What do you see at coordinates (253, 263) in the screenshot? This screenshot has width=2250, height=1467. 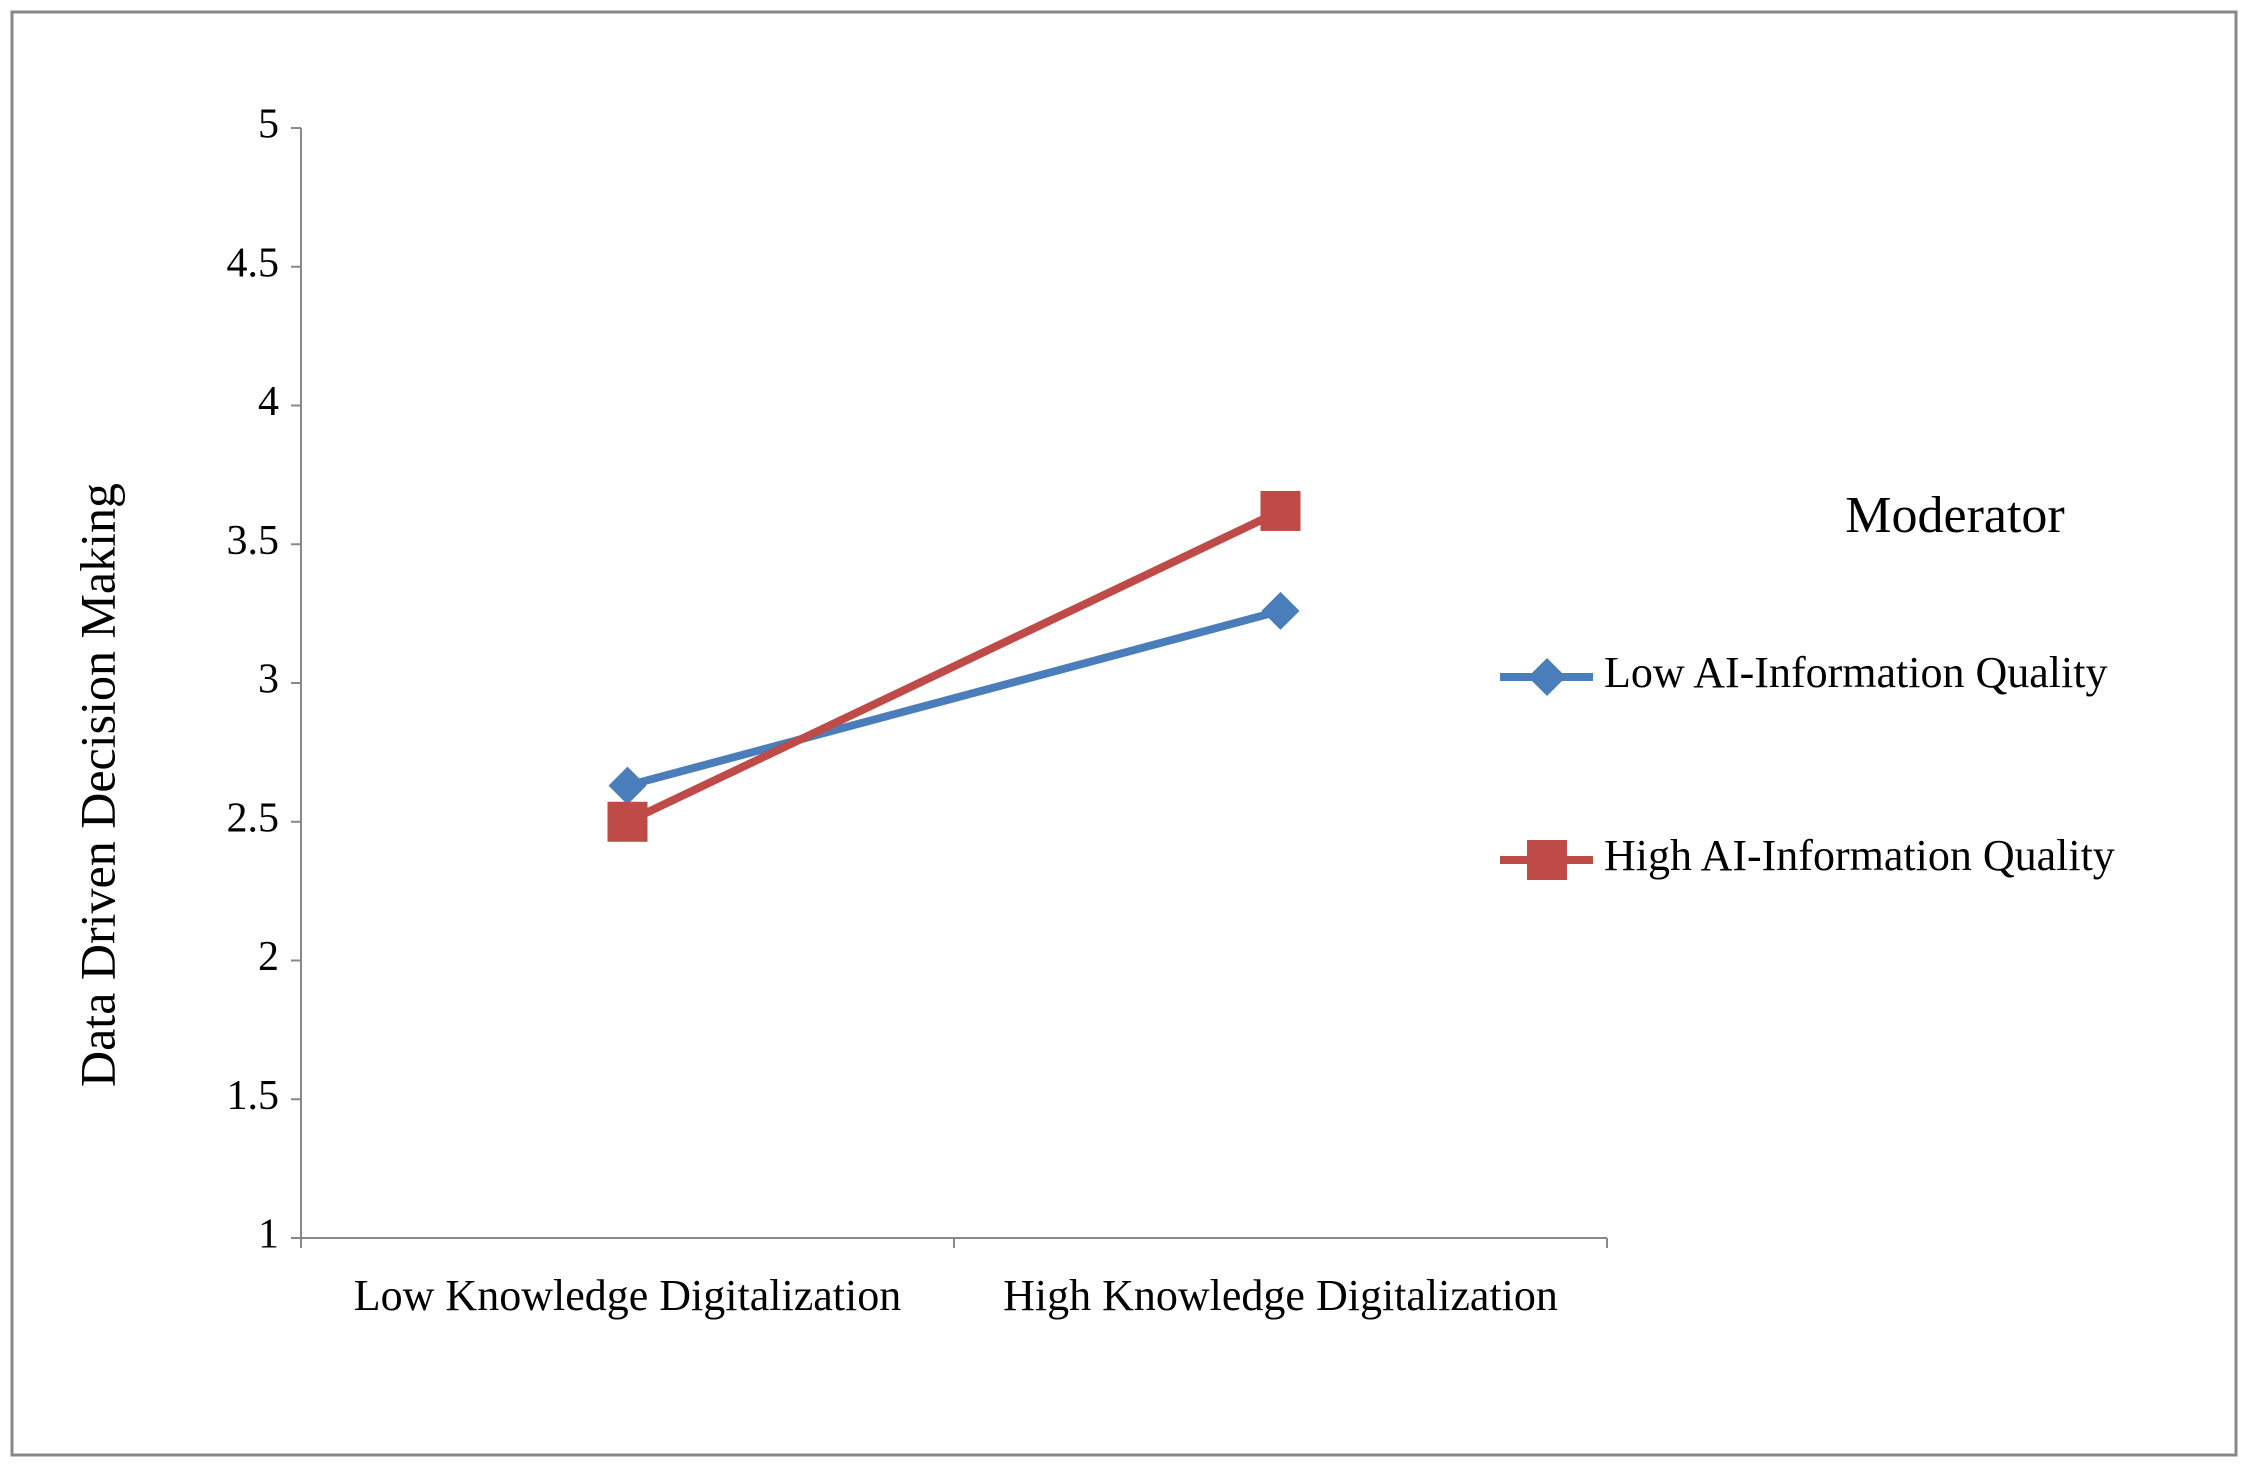 I see `y-tick-label: 4.5` at bounding box center [253, 263].